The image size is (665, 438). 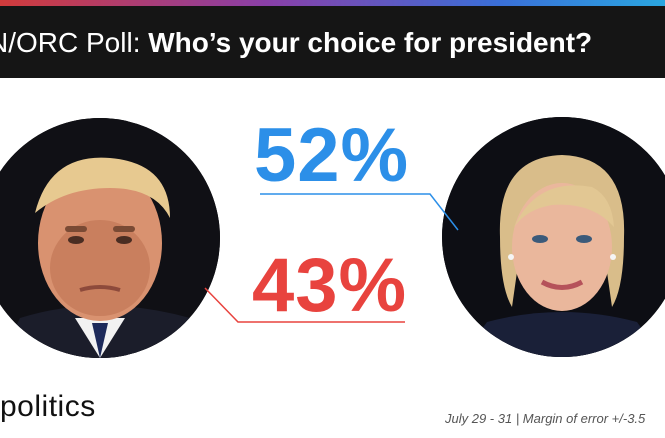 I want to click on percentage-red: 43%, so click(x=330, y=285).